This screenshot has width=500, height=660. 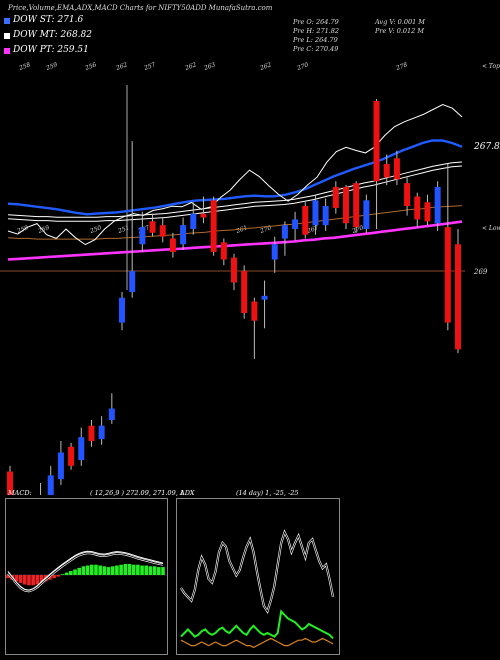 I want to click on stat-open: Pre O: 264.79, so click(x=316, y=22).